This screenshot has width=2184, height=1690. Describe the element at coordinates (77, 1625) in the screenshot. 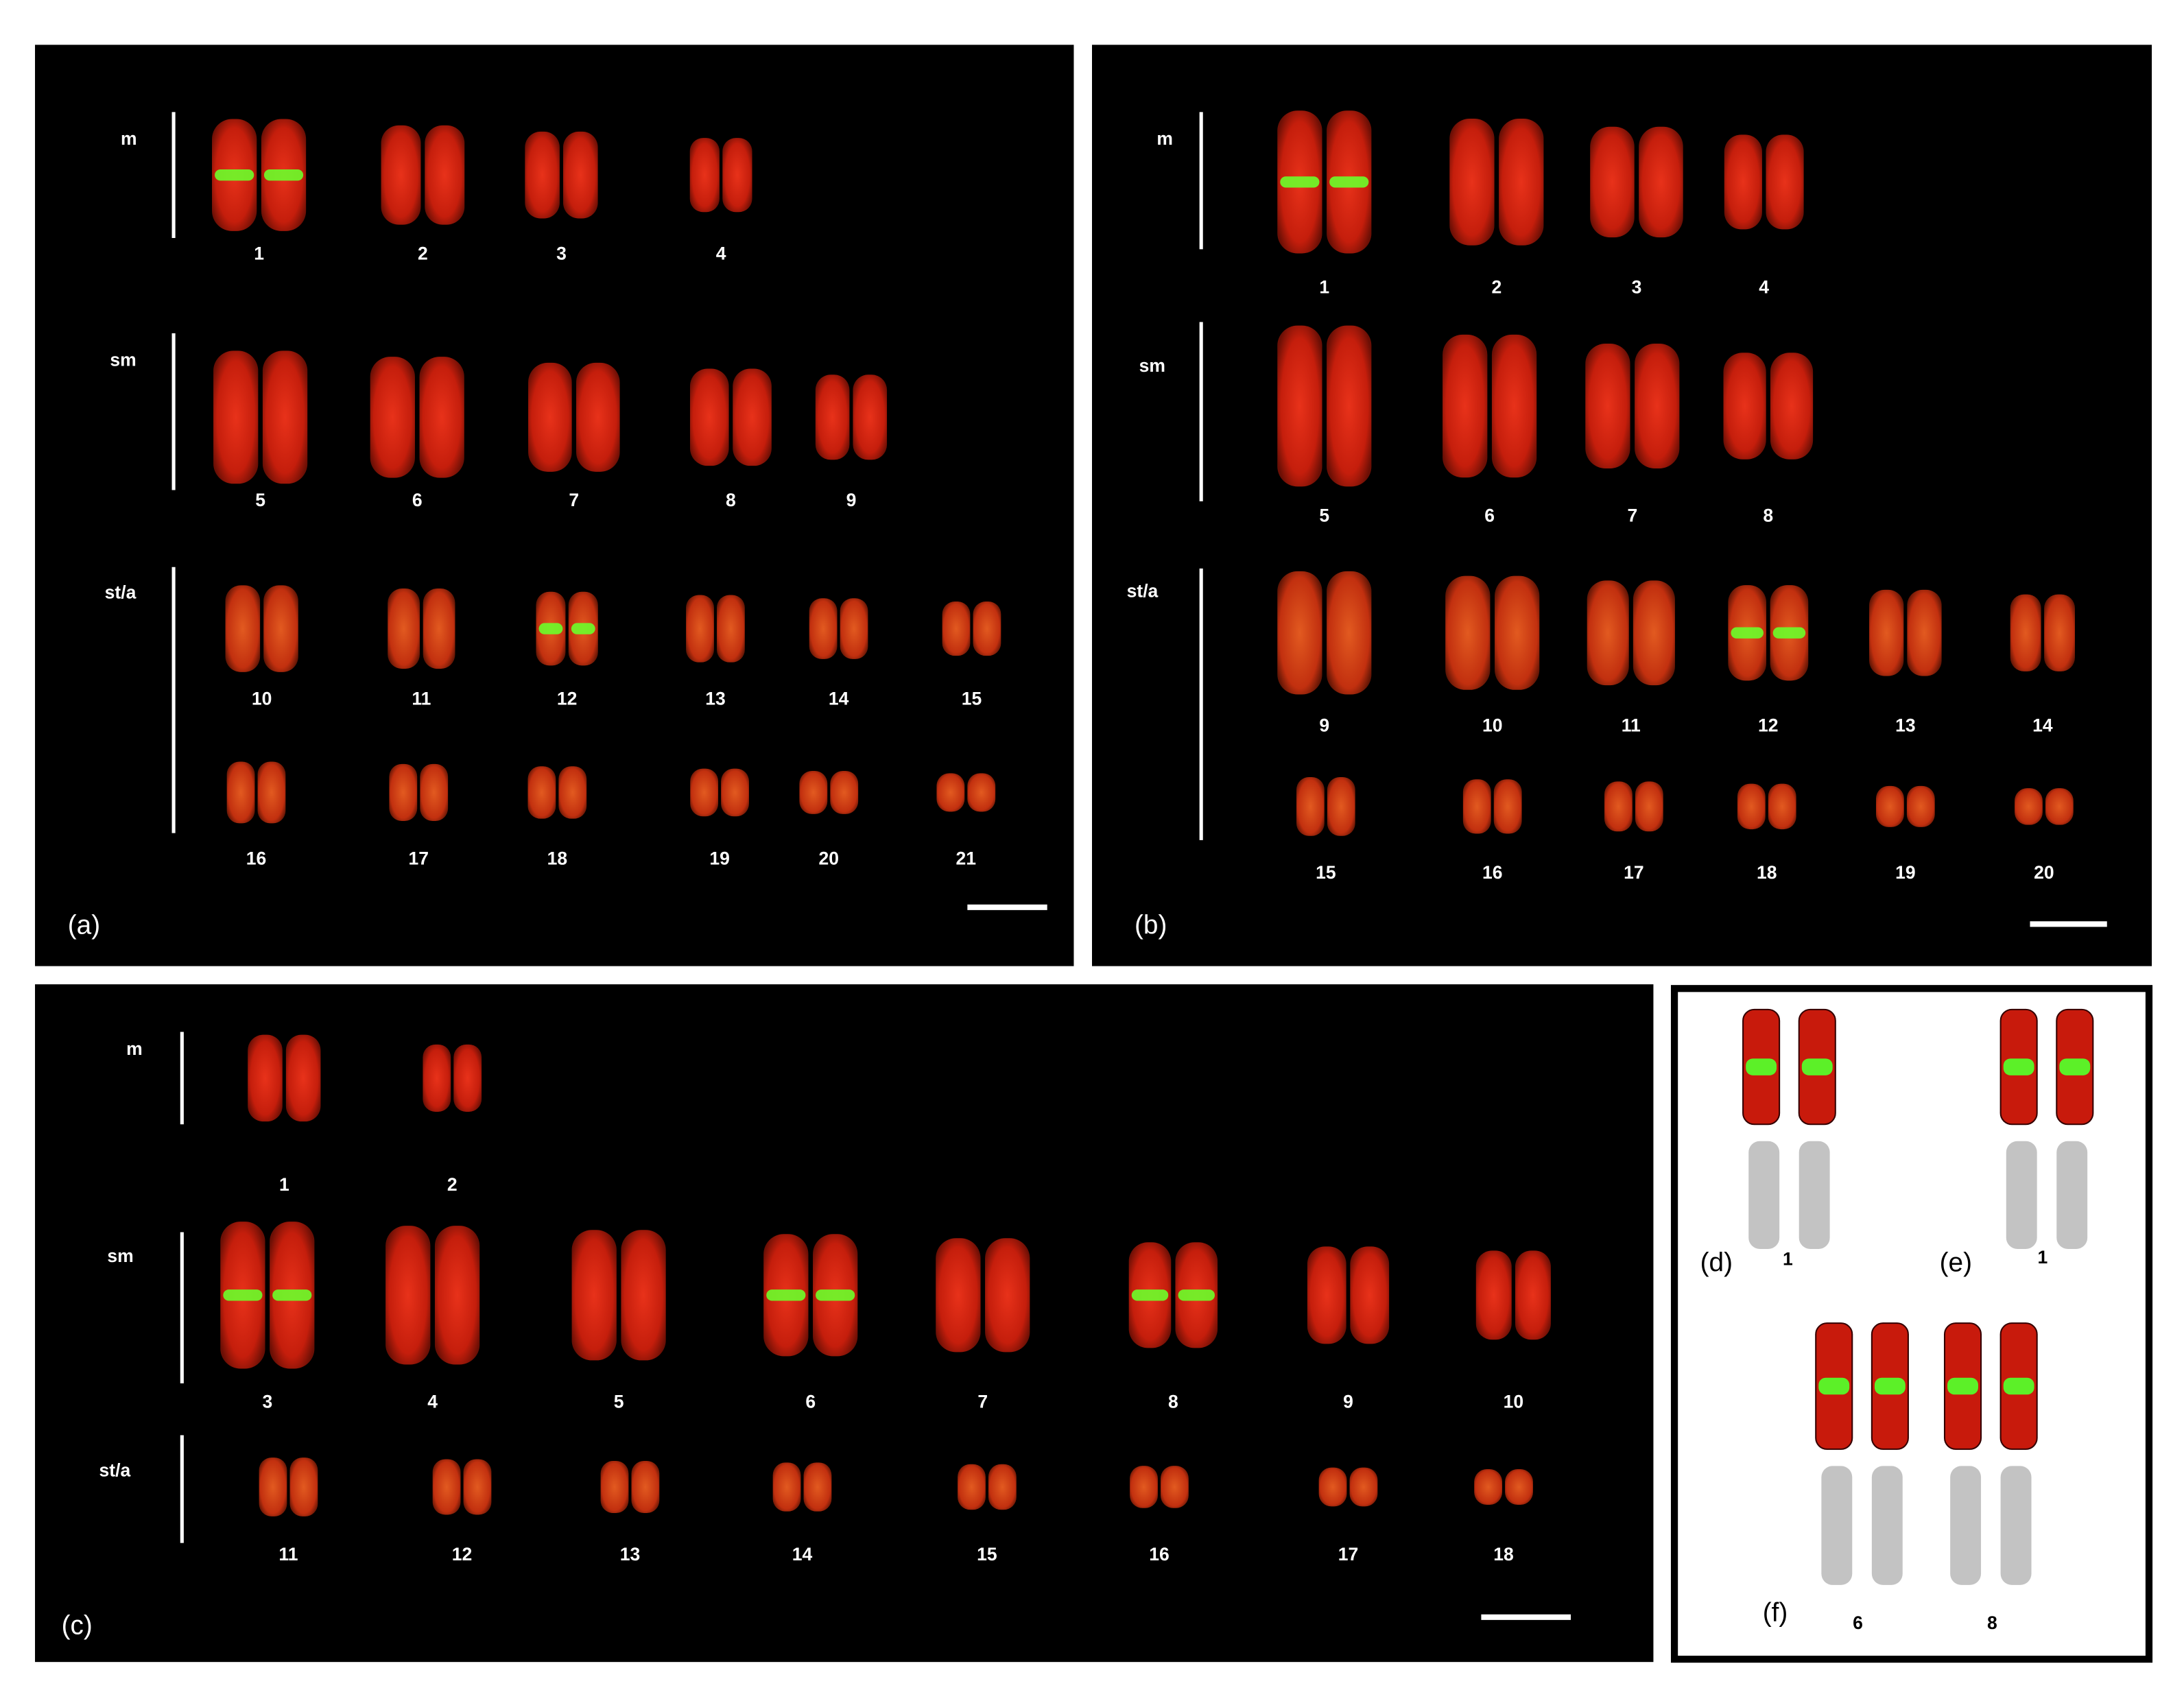

I see `panel-label: (c)` at that location.